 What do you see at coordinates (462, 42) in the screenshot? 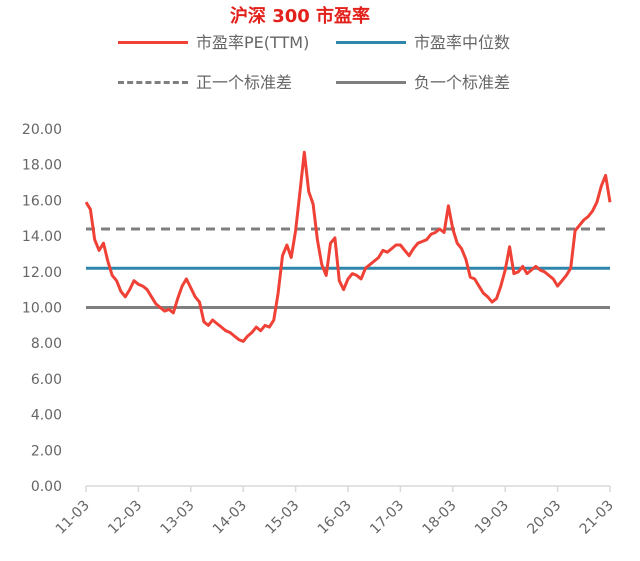
I see `legend-label-median: 市盈率中位数` at bounding box center [462, 42].